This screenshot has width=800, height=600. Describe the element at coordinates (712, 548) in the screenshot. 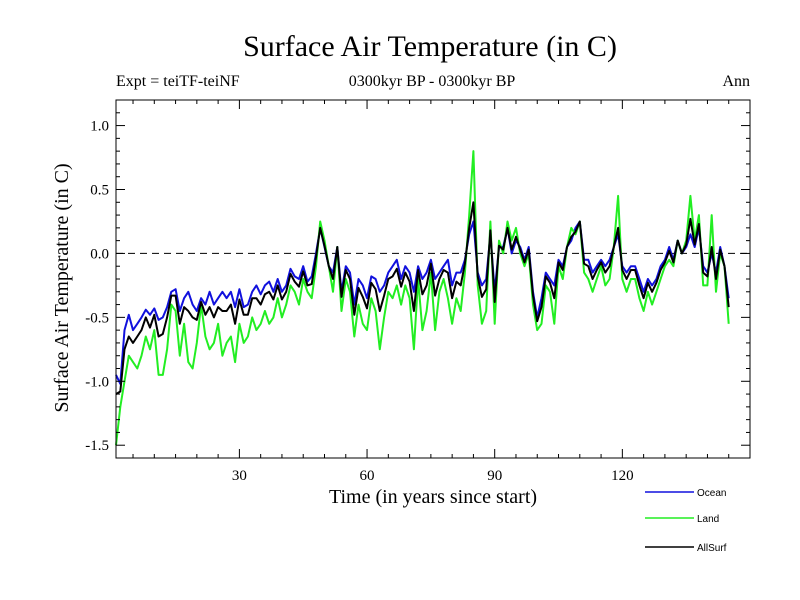

I see `legend-label-allsurf: AllSurf` at that location.